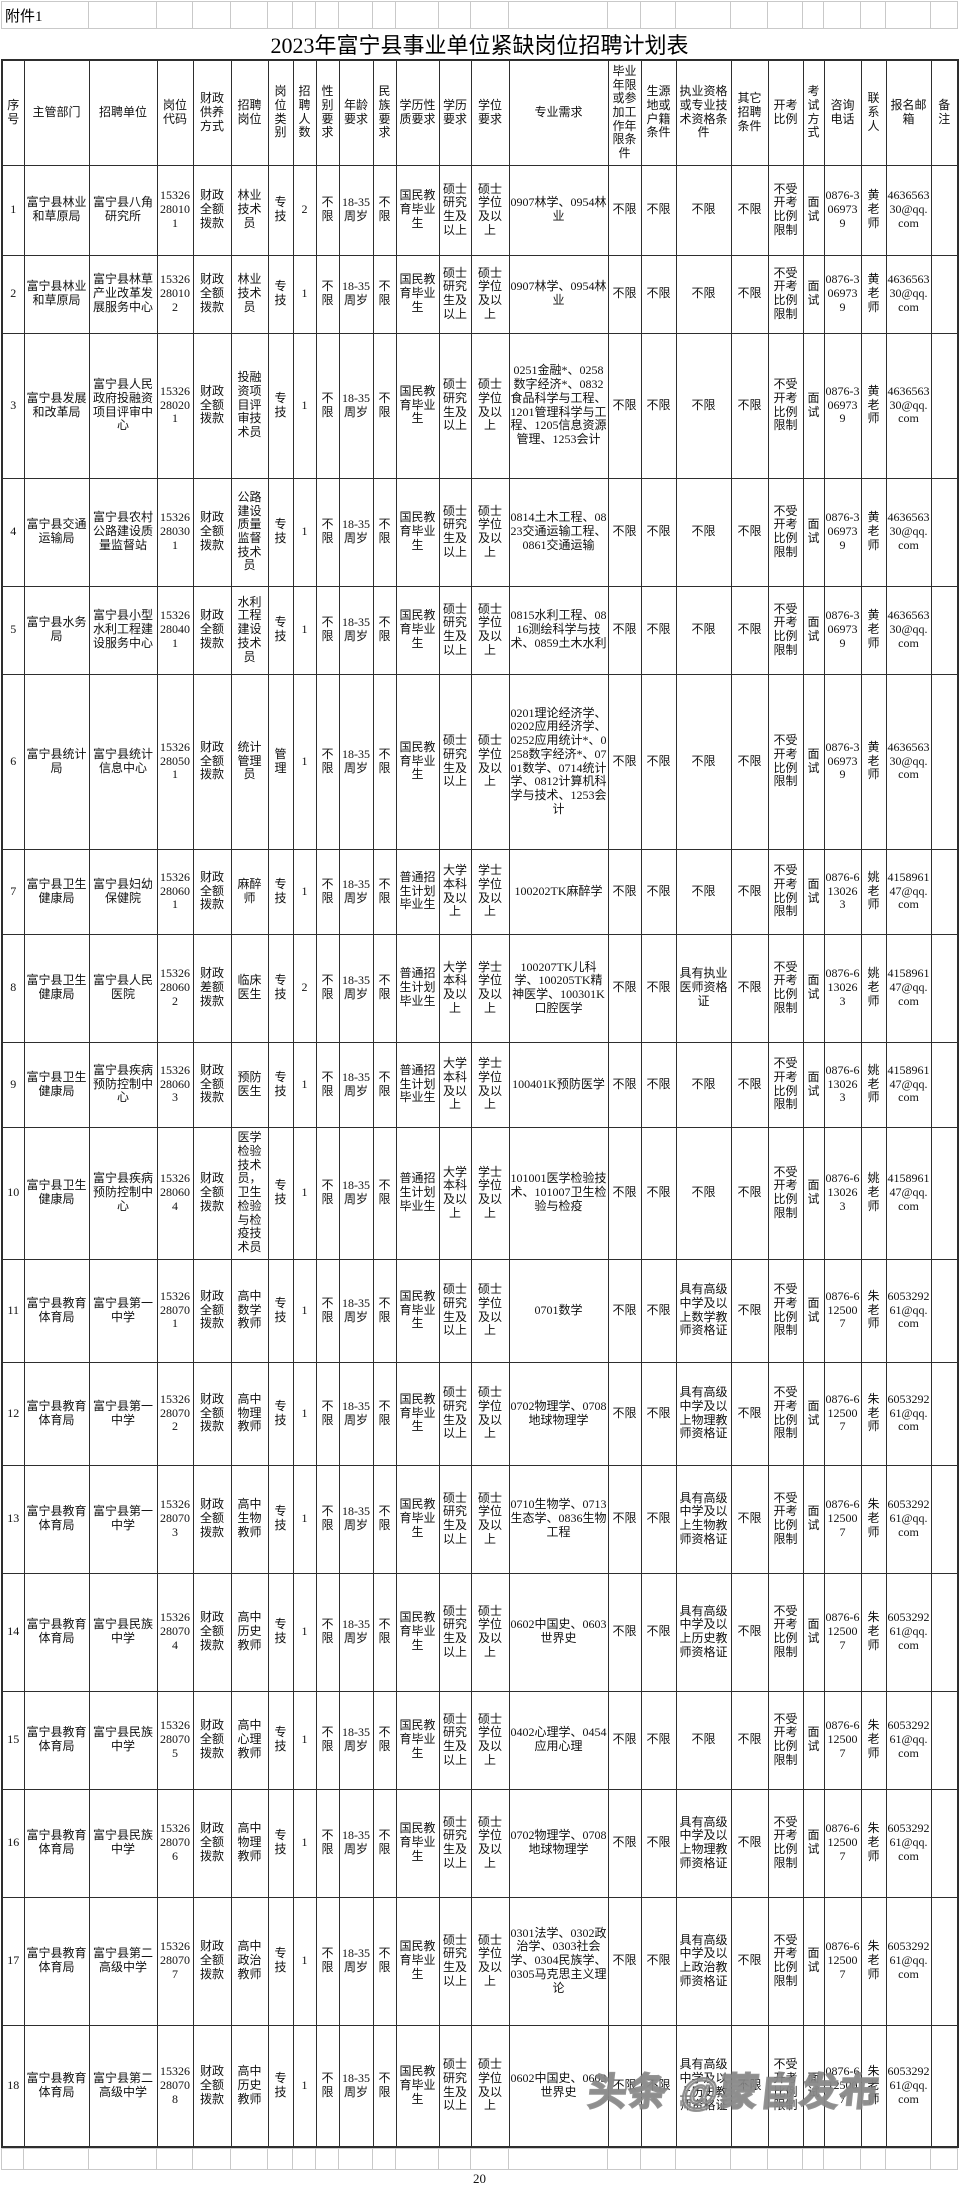  Describe the element at coordinates (558, 1193) in the screenshot. I see `cell: 101001医学检验技术、101007卫生检验与检疫` at that location.